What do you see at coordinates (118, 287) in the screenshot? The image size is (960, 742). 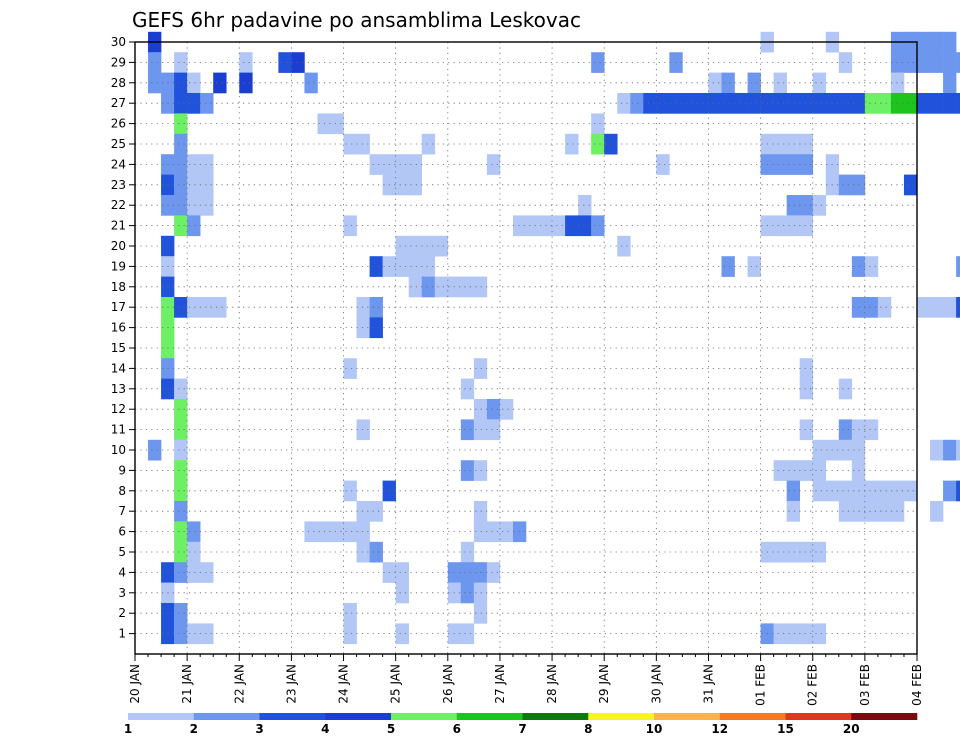 I see `y-tick-label: 18` at bounding box center [118, 287].